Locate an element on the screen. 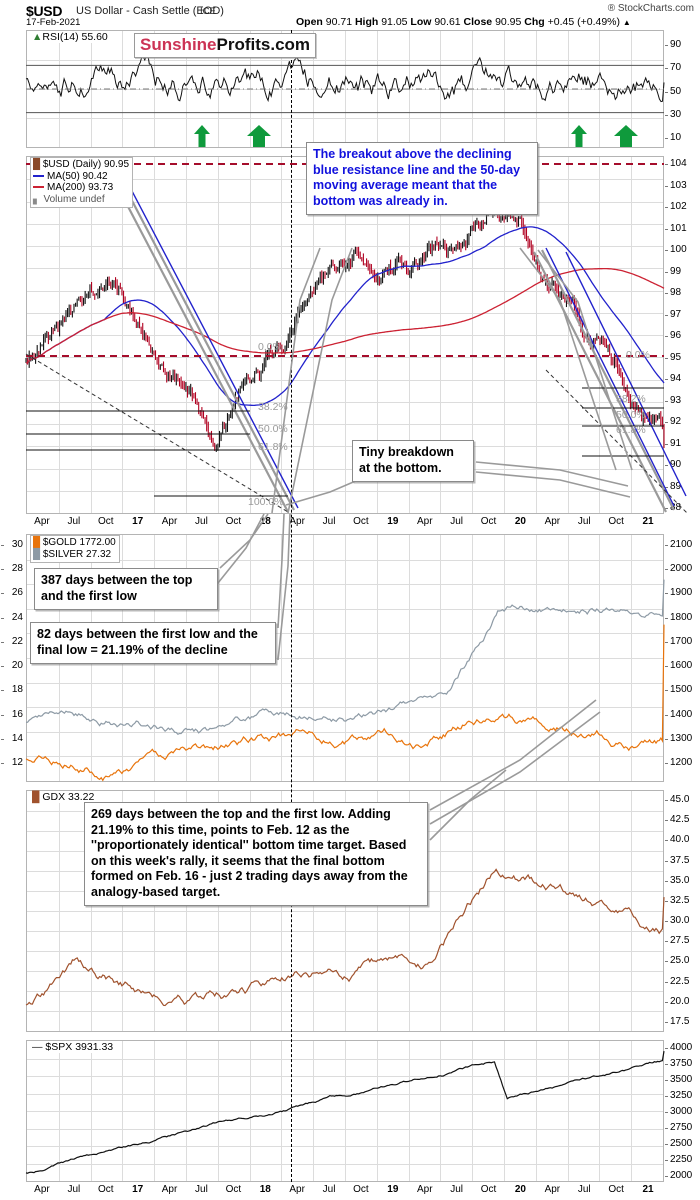 The height and width of the screenshot is (1200, 700). y-tick-label: 26 is located at coordinates (17, 593).